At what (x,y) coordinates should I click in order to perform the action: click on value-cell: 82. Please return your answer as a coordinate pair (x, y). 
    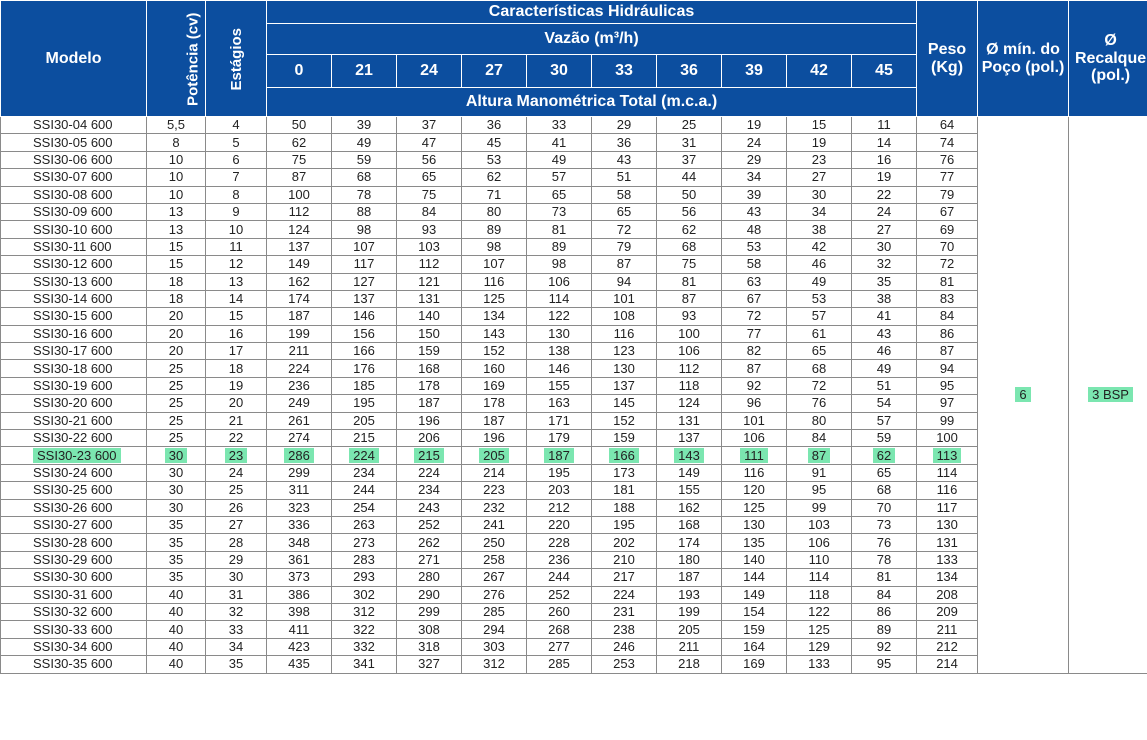
    Looking at the image, I should click on (754, 351).